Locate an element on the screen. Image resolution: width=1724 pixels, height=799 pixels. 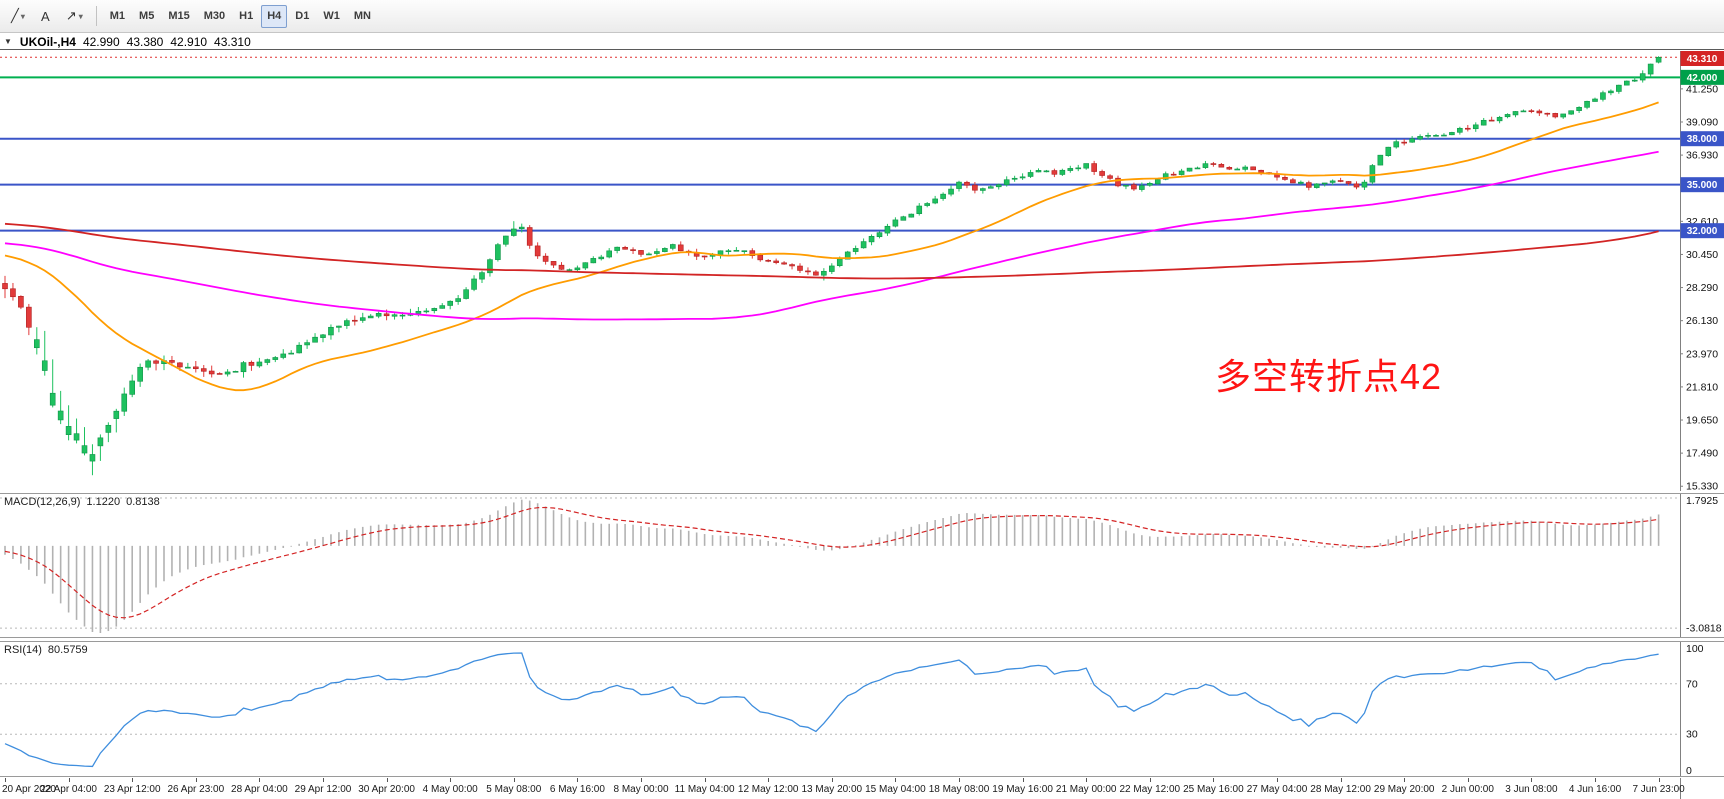
time-label: 23 Apr 12:00 is located at coordinates (132, 789).